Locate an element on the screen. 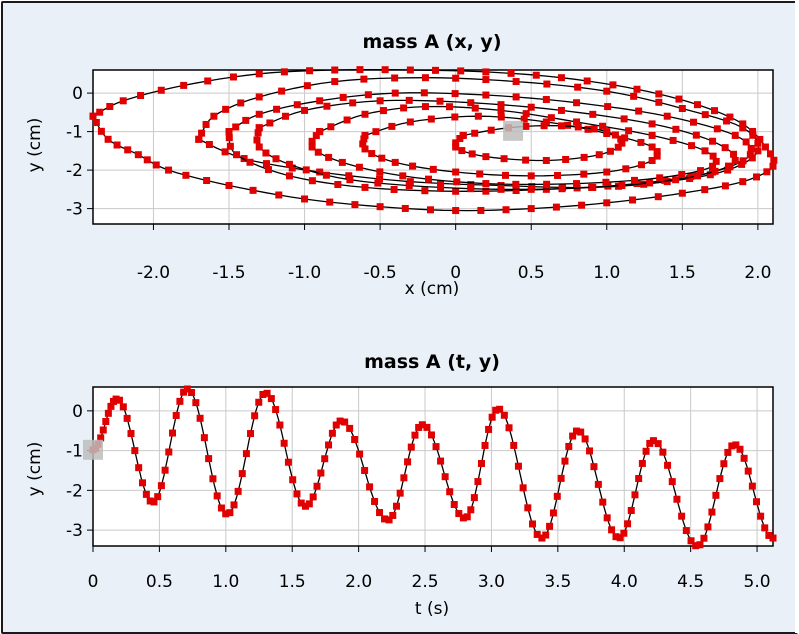  y-tick-label: -3 is located at coordinates (74, 531).